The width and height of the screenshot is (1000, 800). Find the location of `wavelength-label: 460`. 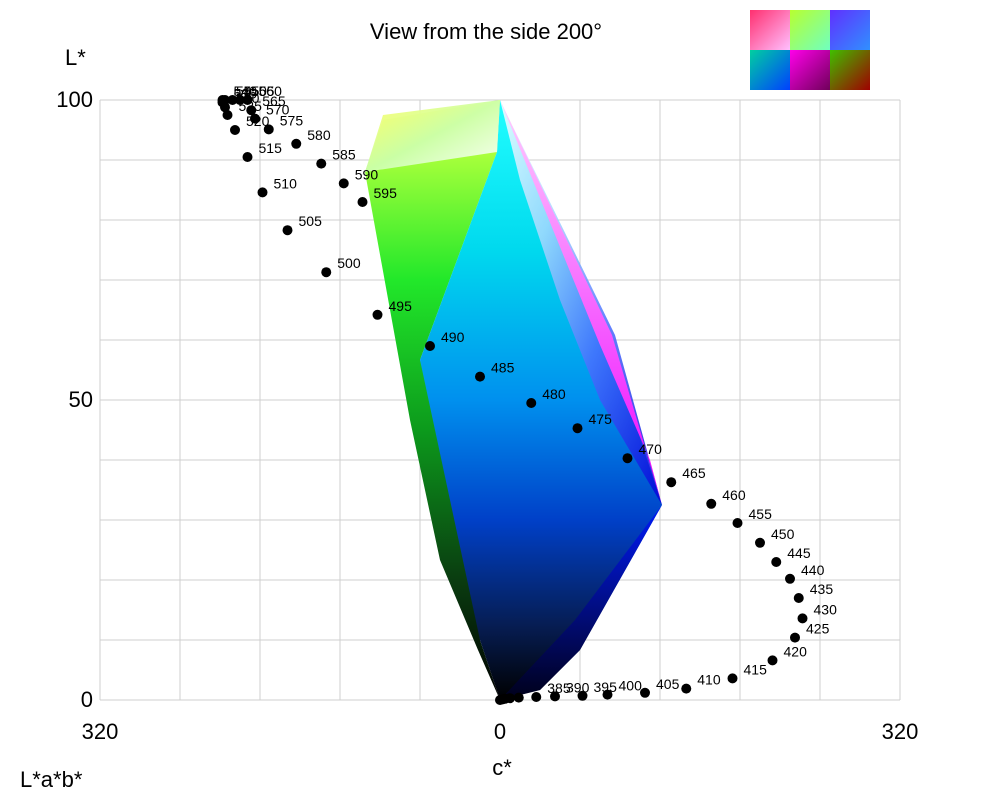

wavelength-label: 460 is located at coordinates (734, 495).